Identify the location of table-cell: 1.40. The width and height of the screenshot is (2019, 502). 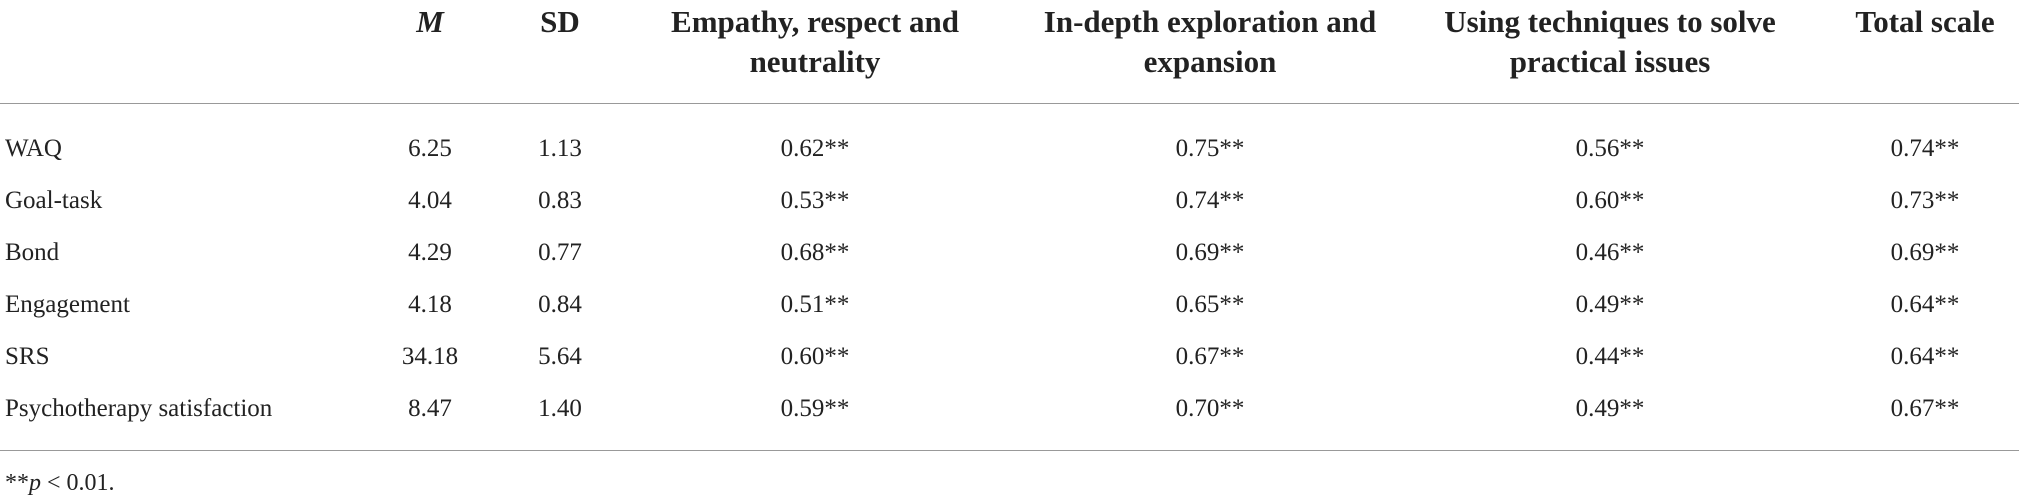
(560, 408).